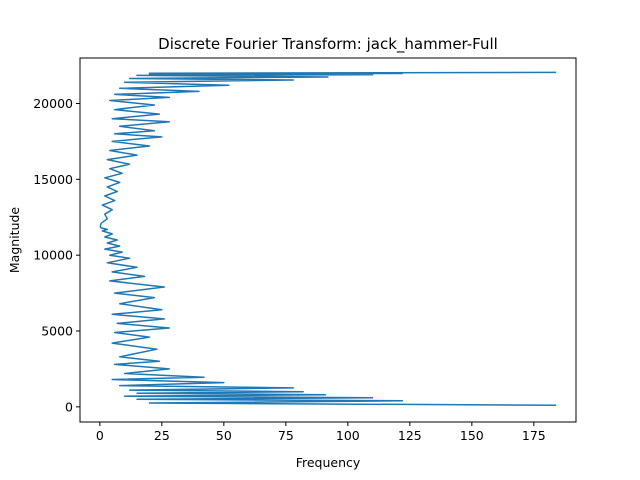 This screenshot has height=480, width=640. Describe the element at coordinates (328, 462) in the screenshot. I see `x-axis-label: Frequency` at that location.